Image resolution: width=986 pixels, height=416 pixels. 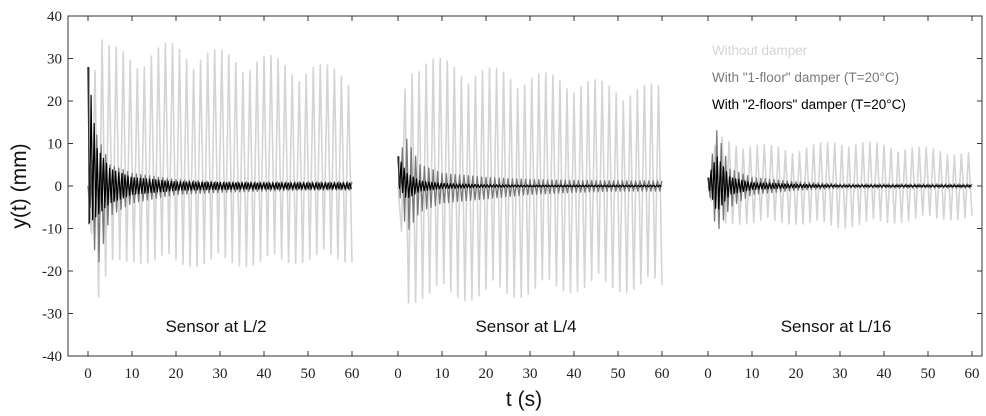 What do you see at coordinates (59, 187) in the screenshot?
I see `y-tick-label: 0` at bounding box center [59, 187].